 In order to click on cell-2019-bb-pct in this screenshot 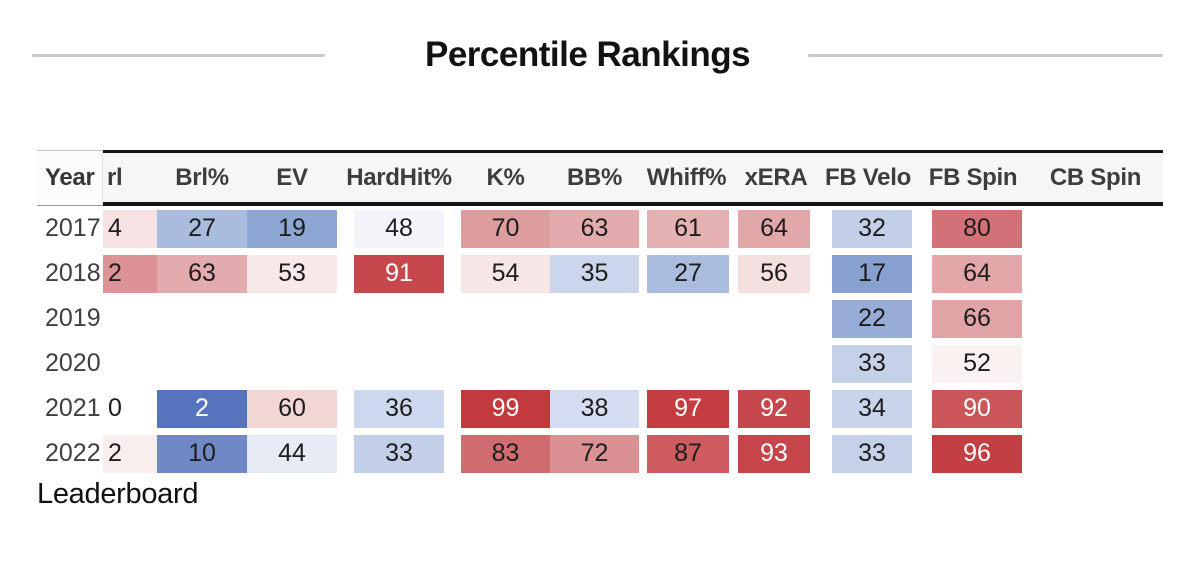, I will do `click(594, 318)`.